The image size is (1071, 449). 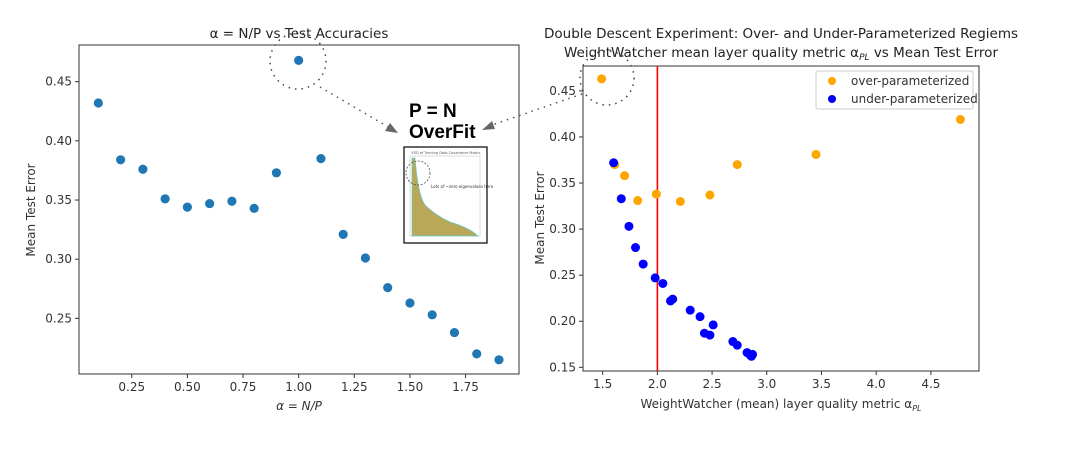 What do you see at coordinates (465, 387) in the screenshot?
I see `x-tick-label: 1.75` at bounding box center [465, 387].